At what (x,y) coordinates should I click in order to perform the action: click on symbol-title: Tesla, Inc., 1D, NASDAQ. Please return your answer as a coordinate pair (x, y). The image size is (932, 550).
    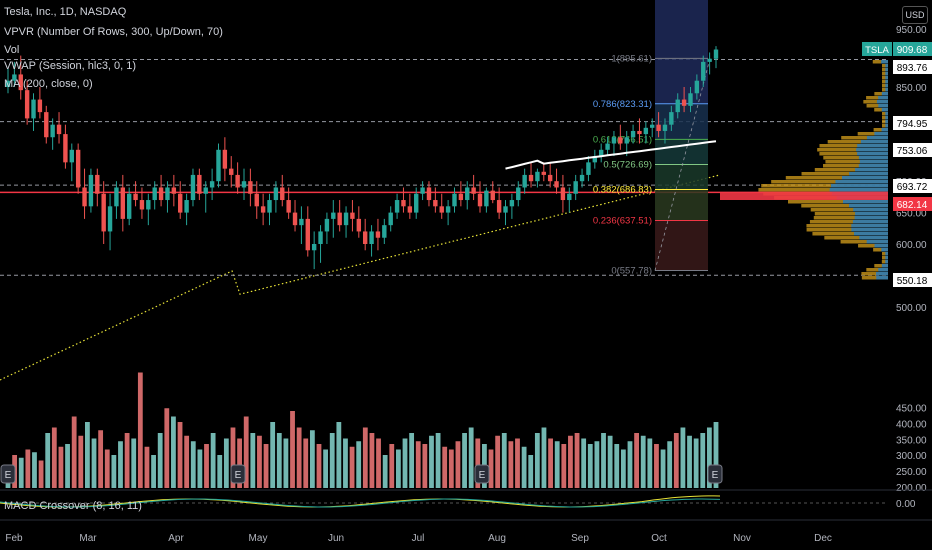
    Looking at the image, I should click on (65, 12).